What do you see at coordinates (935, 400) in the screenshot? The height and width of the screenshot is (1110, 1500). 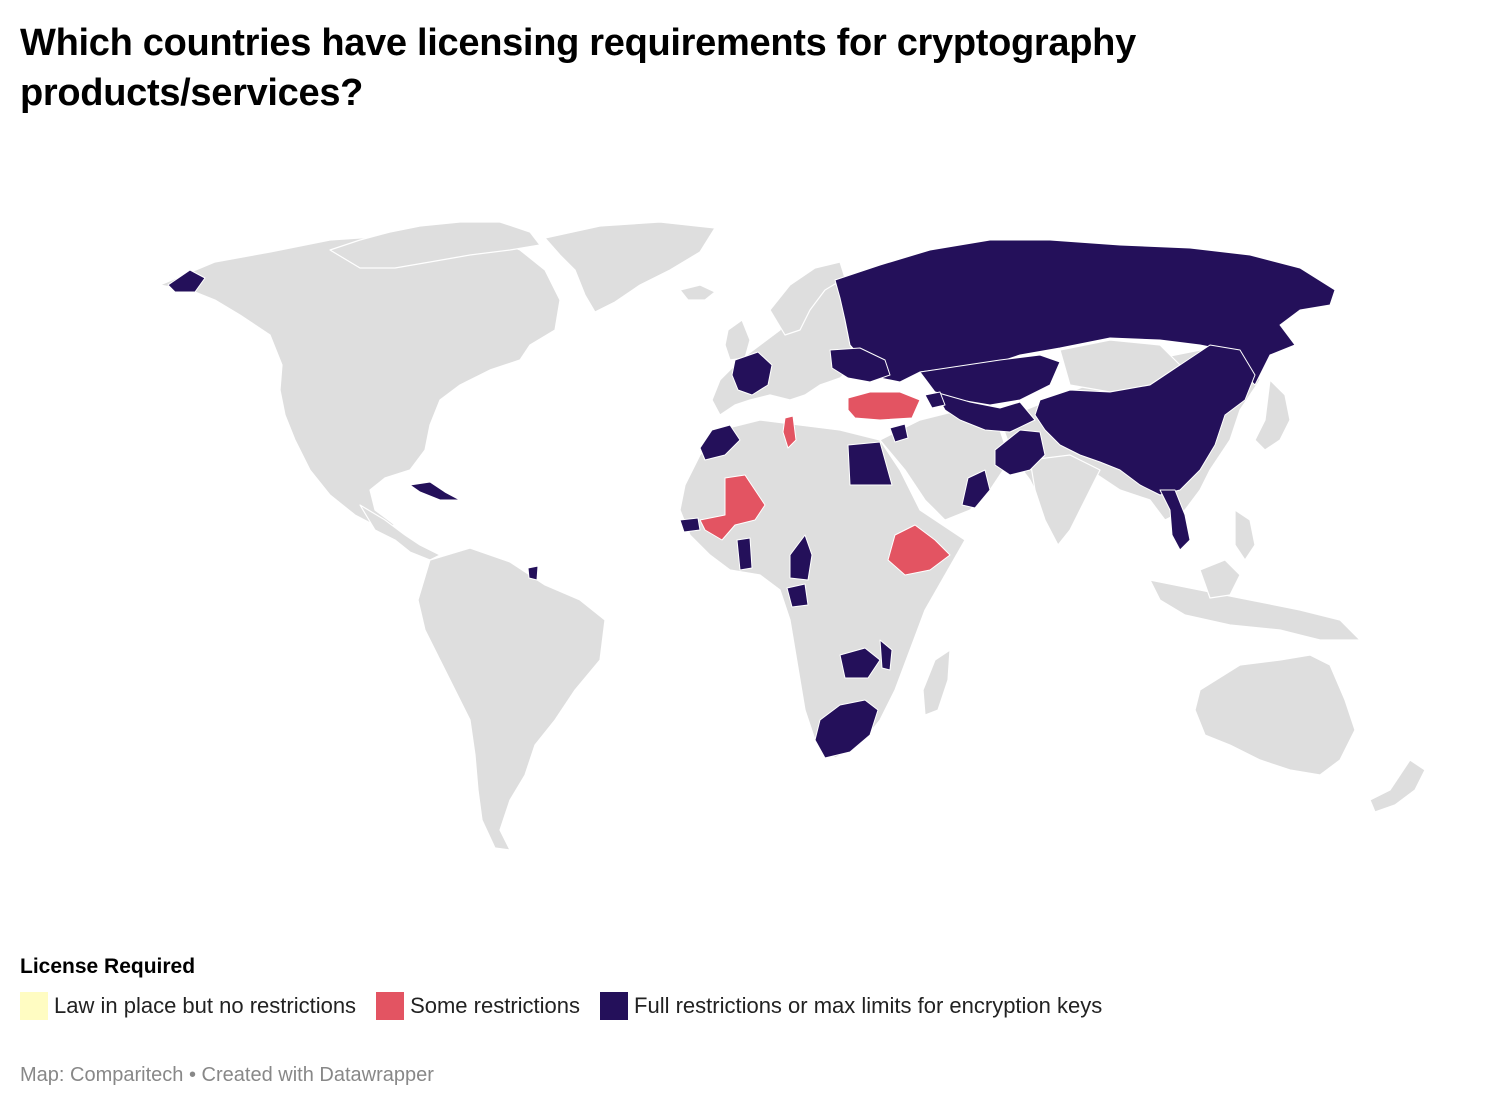 I see `country-azerbaijan` at bounding box center [935, 400].